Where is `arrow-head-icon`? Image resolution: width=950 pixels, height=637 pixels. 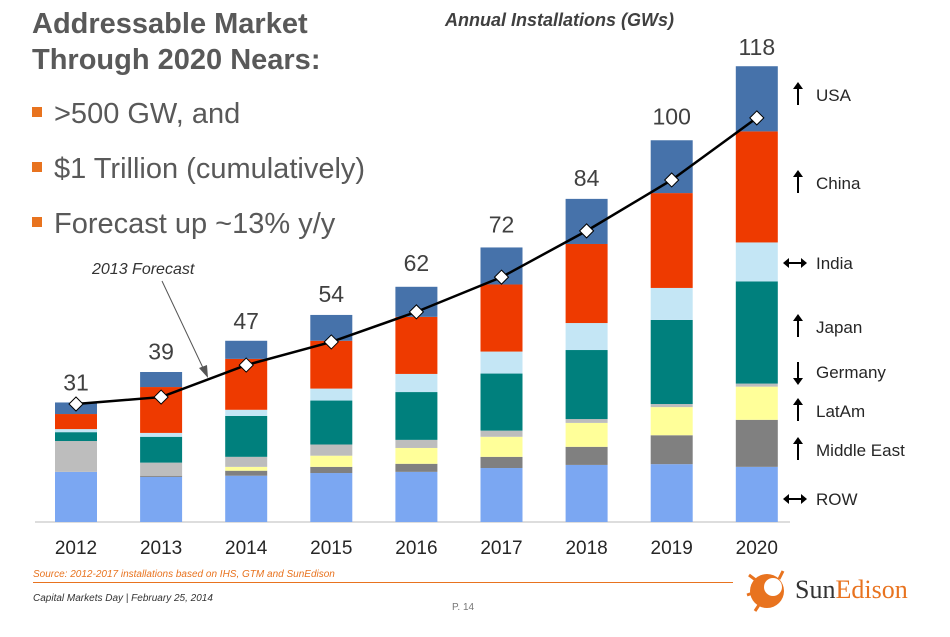 arrow-head-icon is located at coordinates (203, 371).